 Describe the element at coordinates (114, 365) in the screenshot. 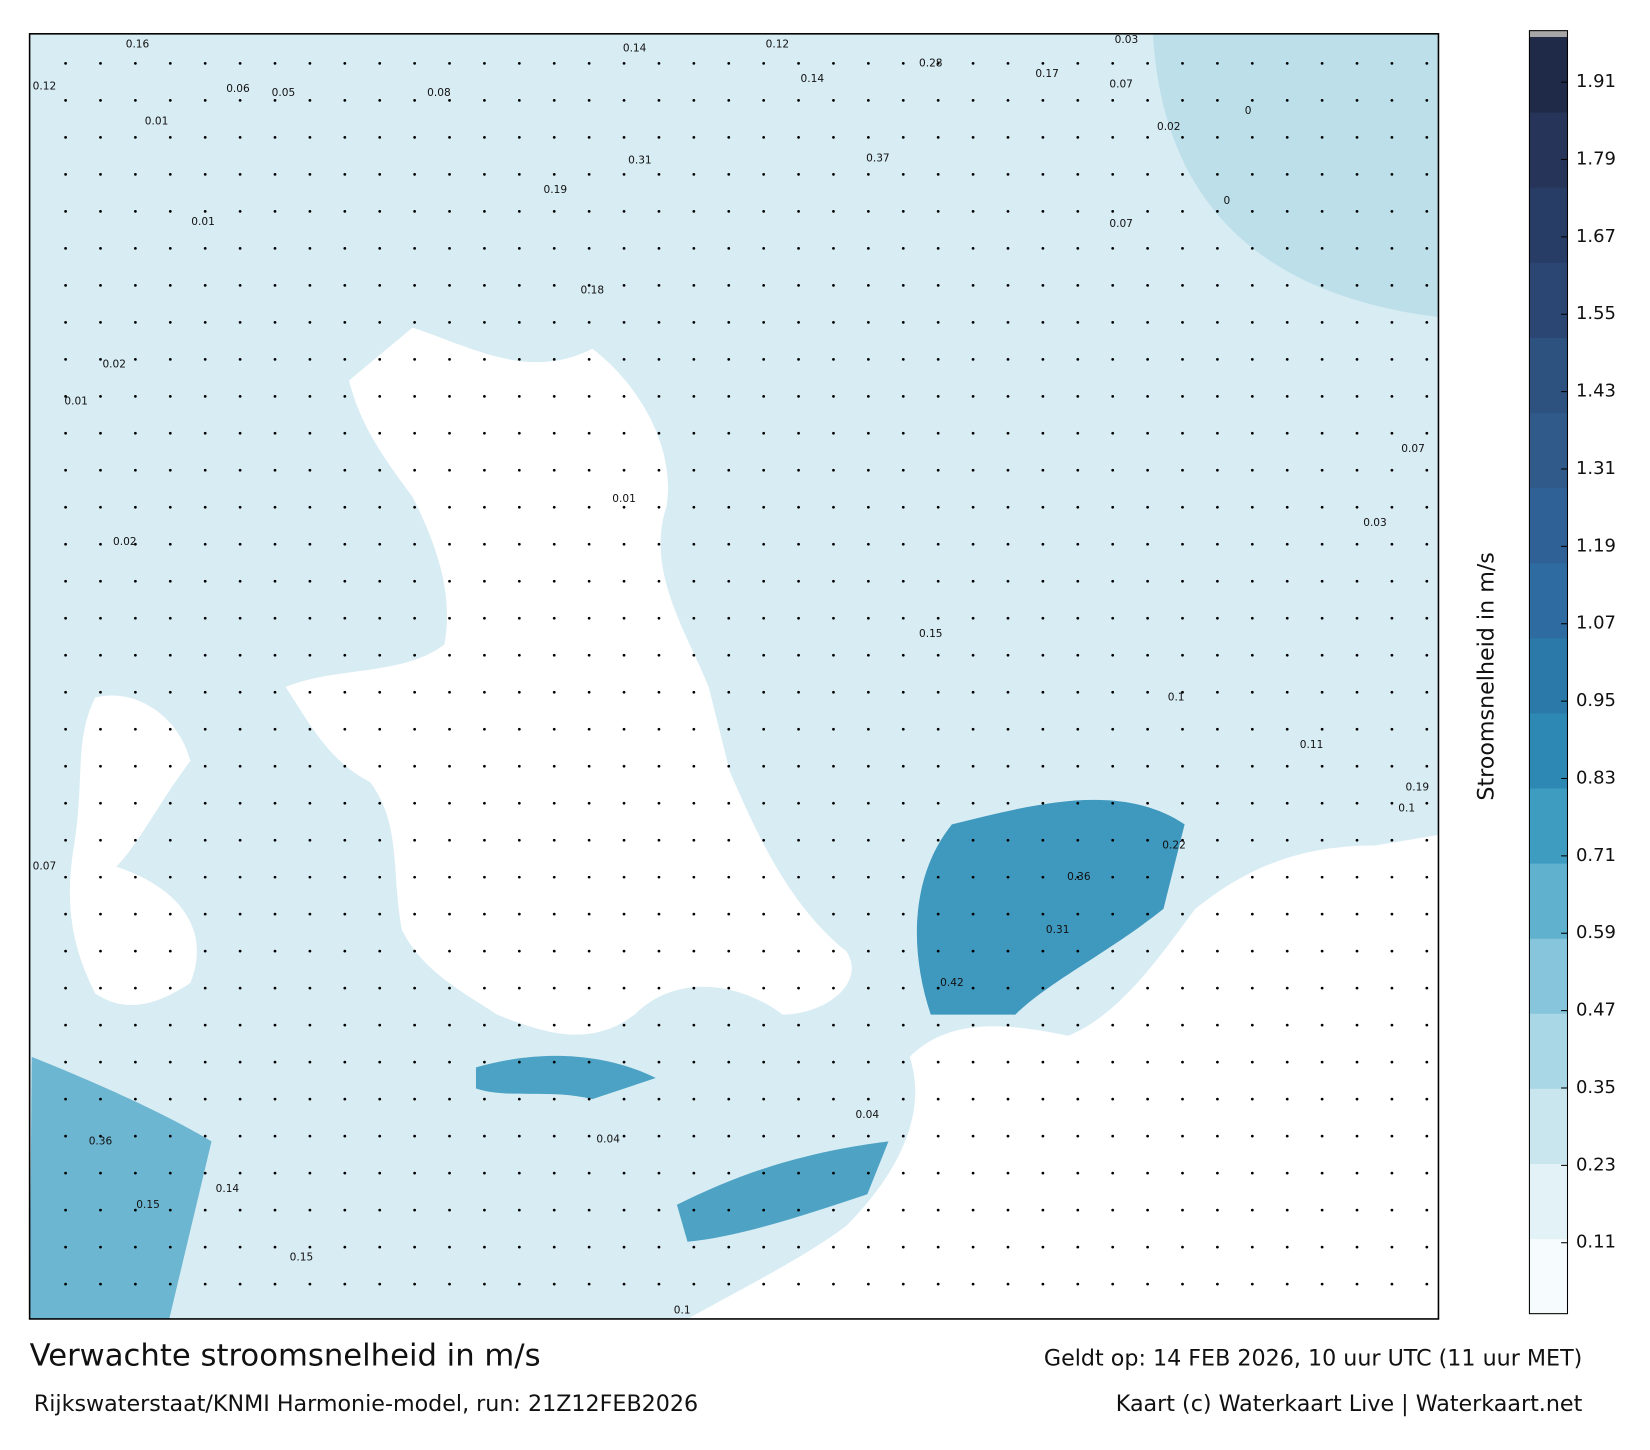

I see `speed-label: 0.02` at that location.